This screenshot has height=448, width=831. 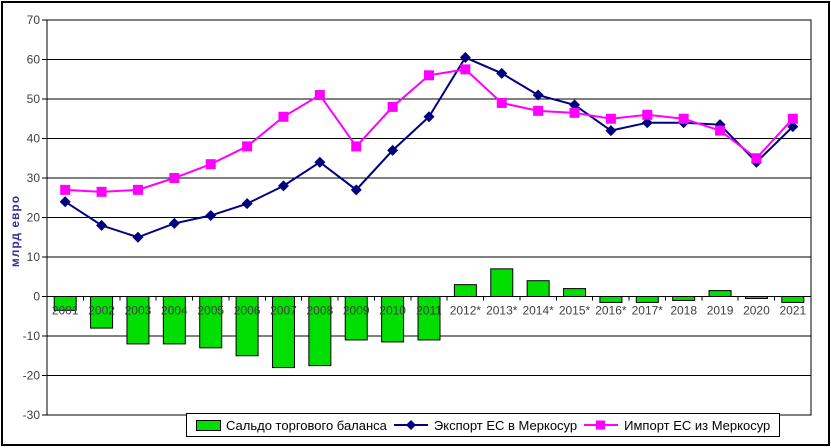 I want to click on bar-2001, so click(x=65, y=303).